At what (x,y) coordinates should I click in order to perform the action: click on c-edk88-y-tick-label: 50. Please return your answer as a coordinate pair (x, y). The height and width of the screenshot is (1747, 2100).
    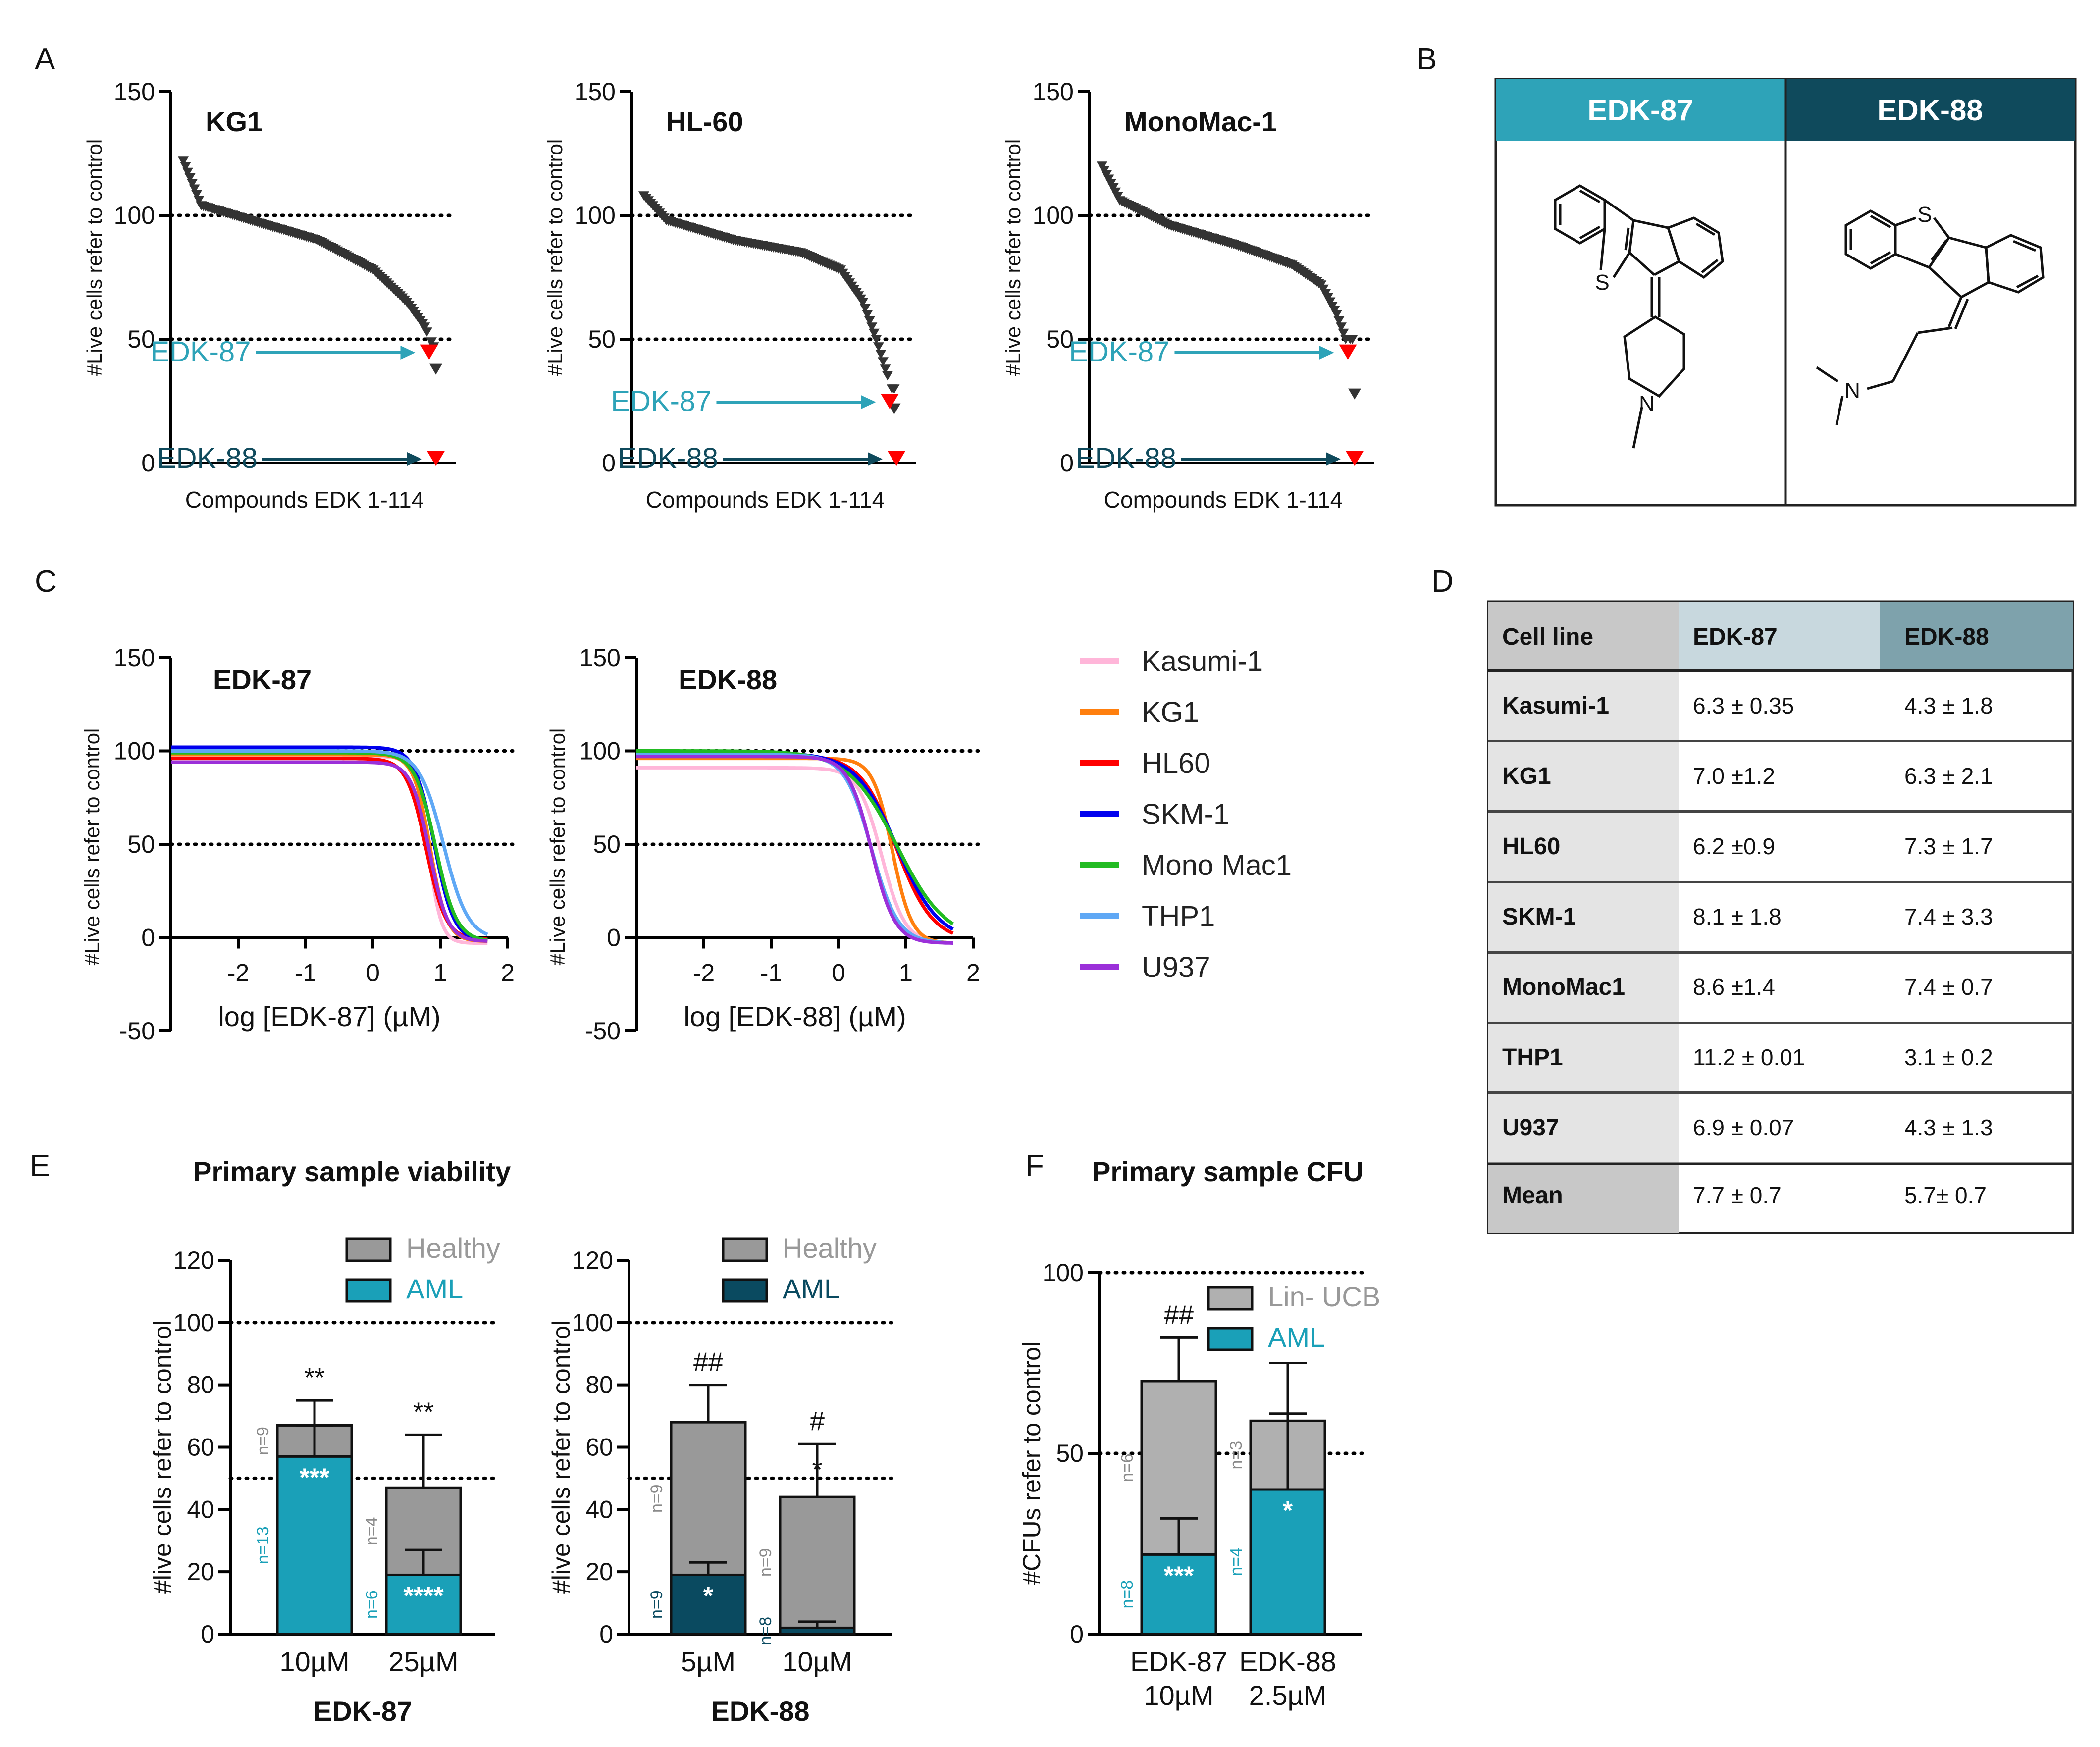
    Looking at the image, I should click on (607, 844).